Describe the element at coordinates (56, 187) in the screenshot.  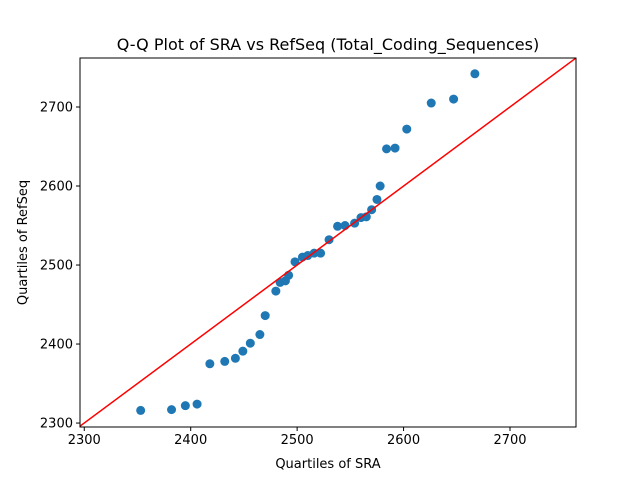
I see `y-tick-label: 2600` at that location.